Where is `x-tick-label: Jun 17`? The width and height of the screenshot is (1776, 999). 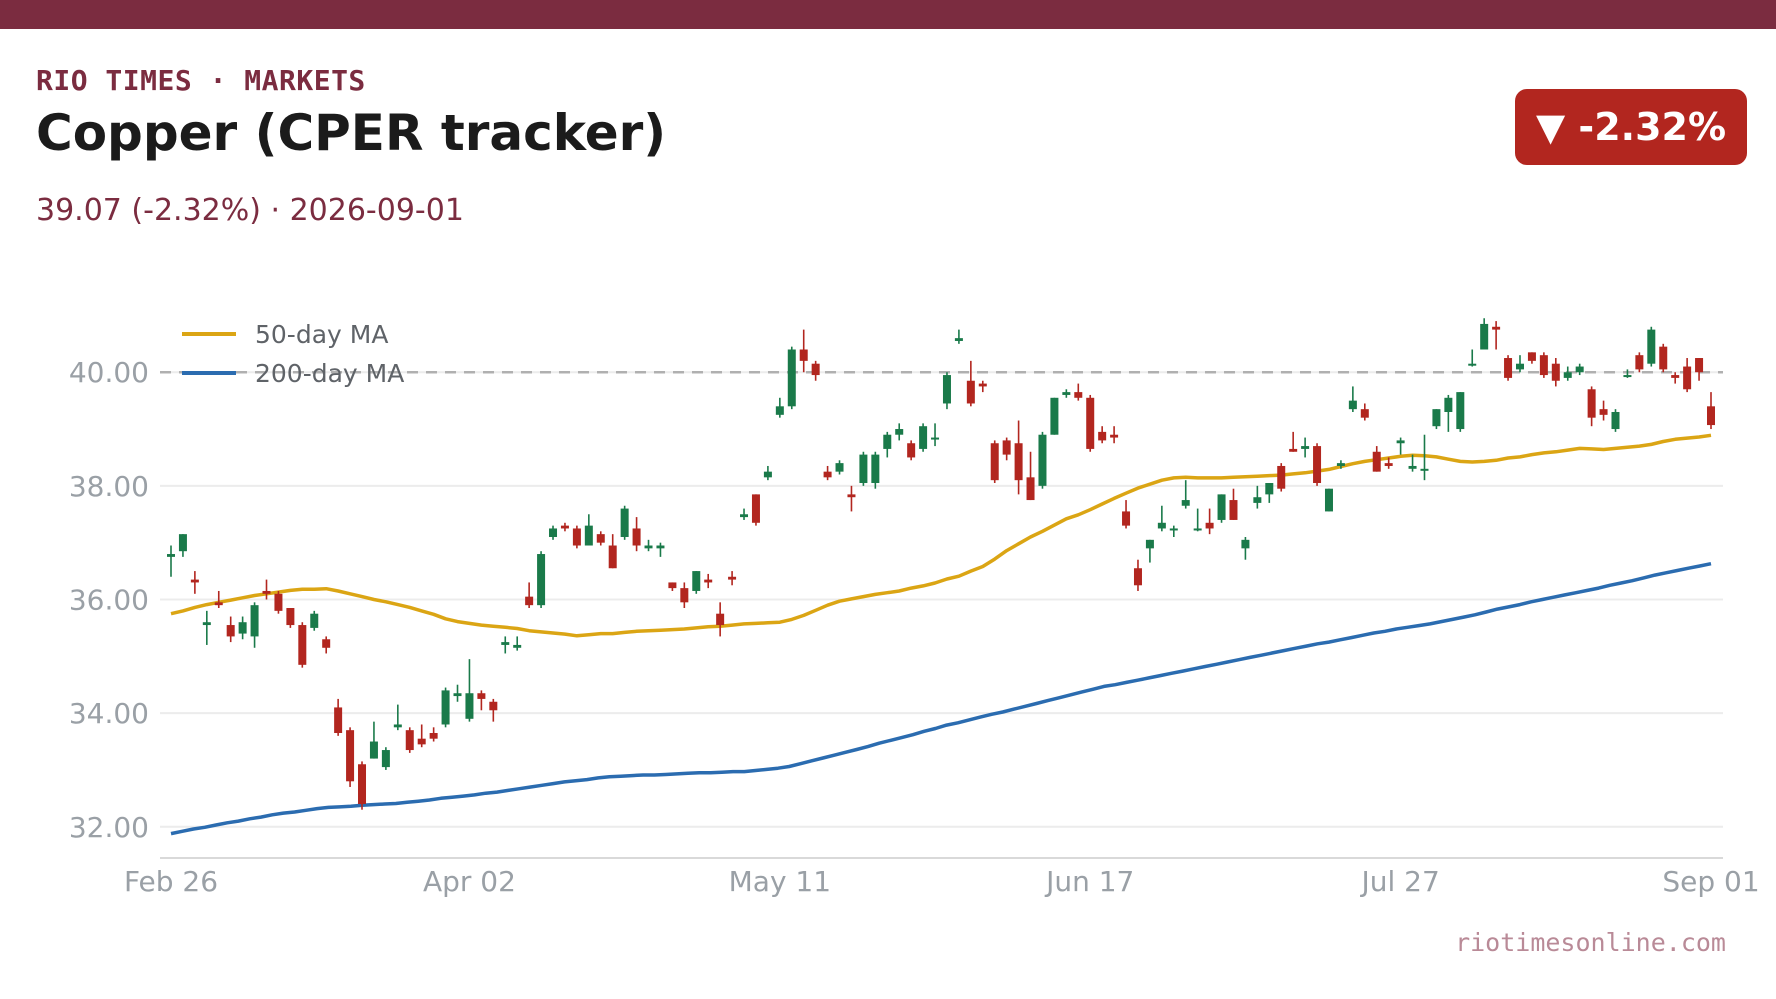
x-tick-label: Jun 17 is located at coordinates (1089, 881).